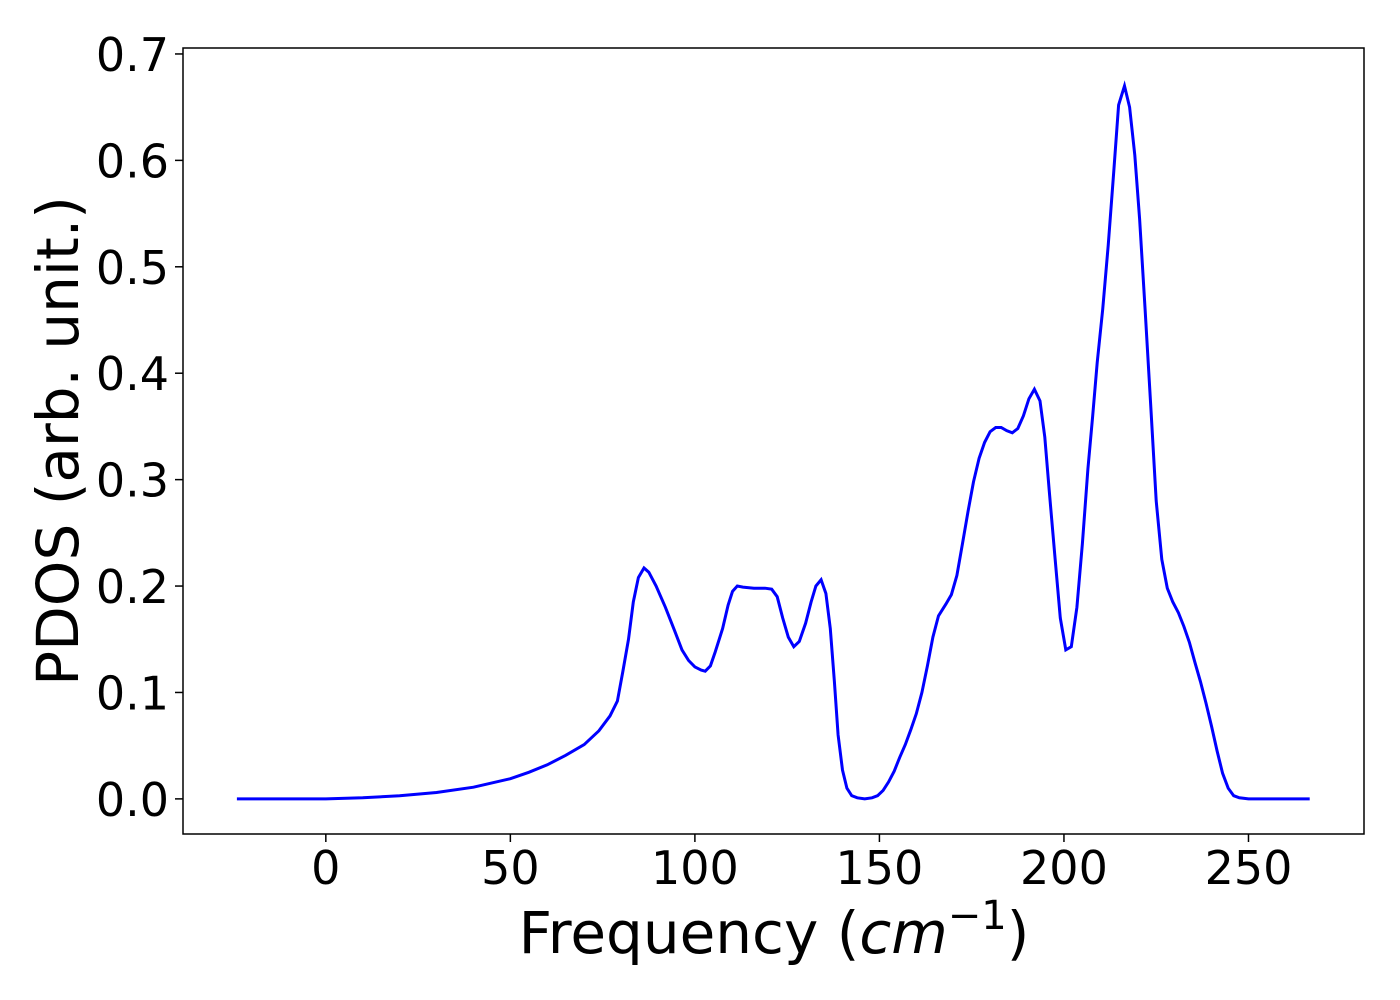  What do you see at coordinates (695, 868) in the screenshot?
I see `x-tick-label: 100` at bounding box center [695, 868].